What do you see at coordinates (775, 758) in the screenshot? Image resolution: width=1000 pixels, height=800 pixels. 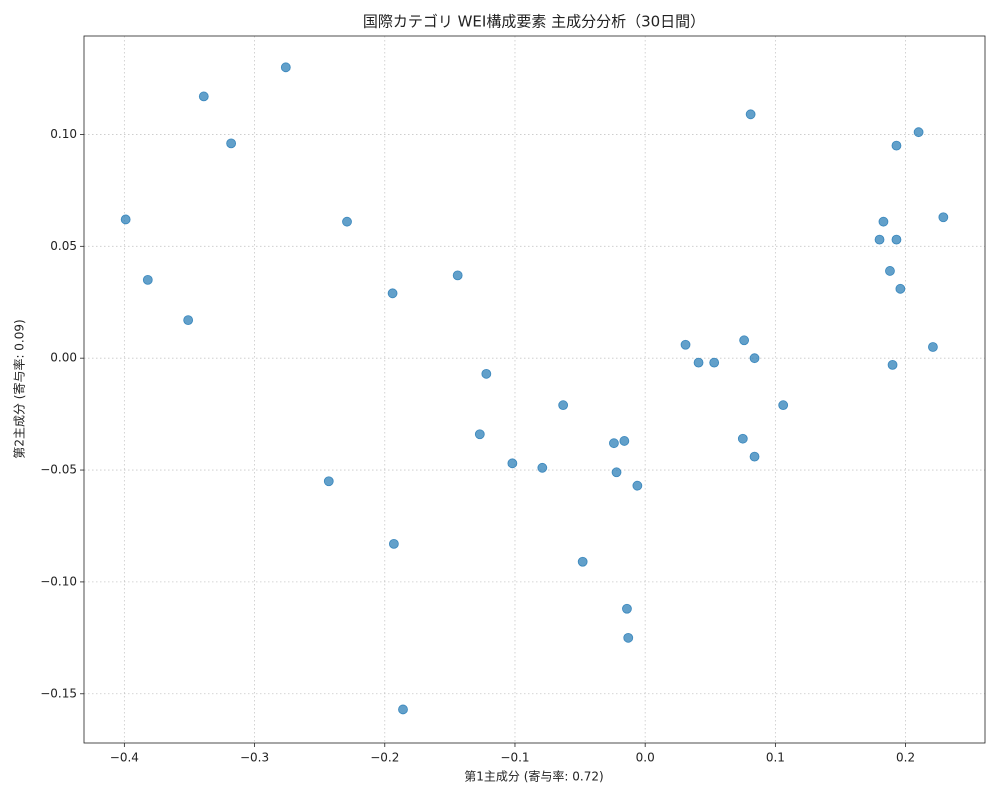 I see `x-tick-label: 0.1` at bounding box center [775, 758].